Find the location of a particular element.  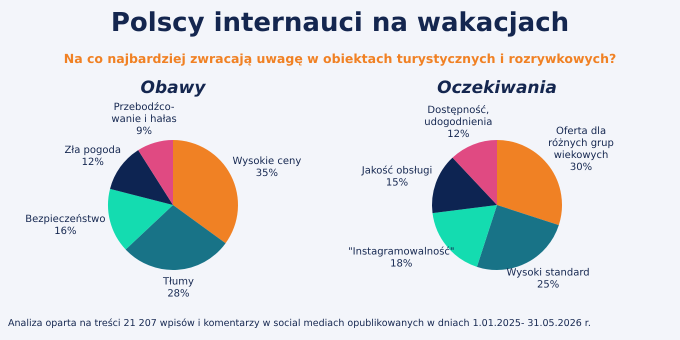

slice-label: Jakość obsługi is located at coordinates (396, 170).